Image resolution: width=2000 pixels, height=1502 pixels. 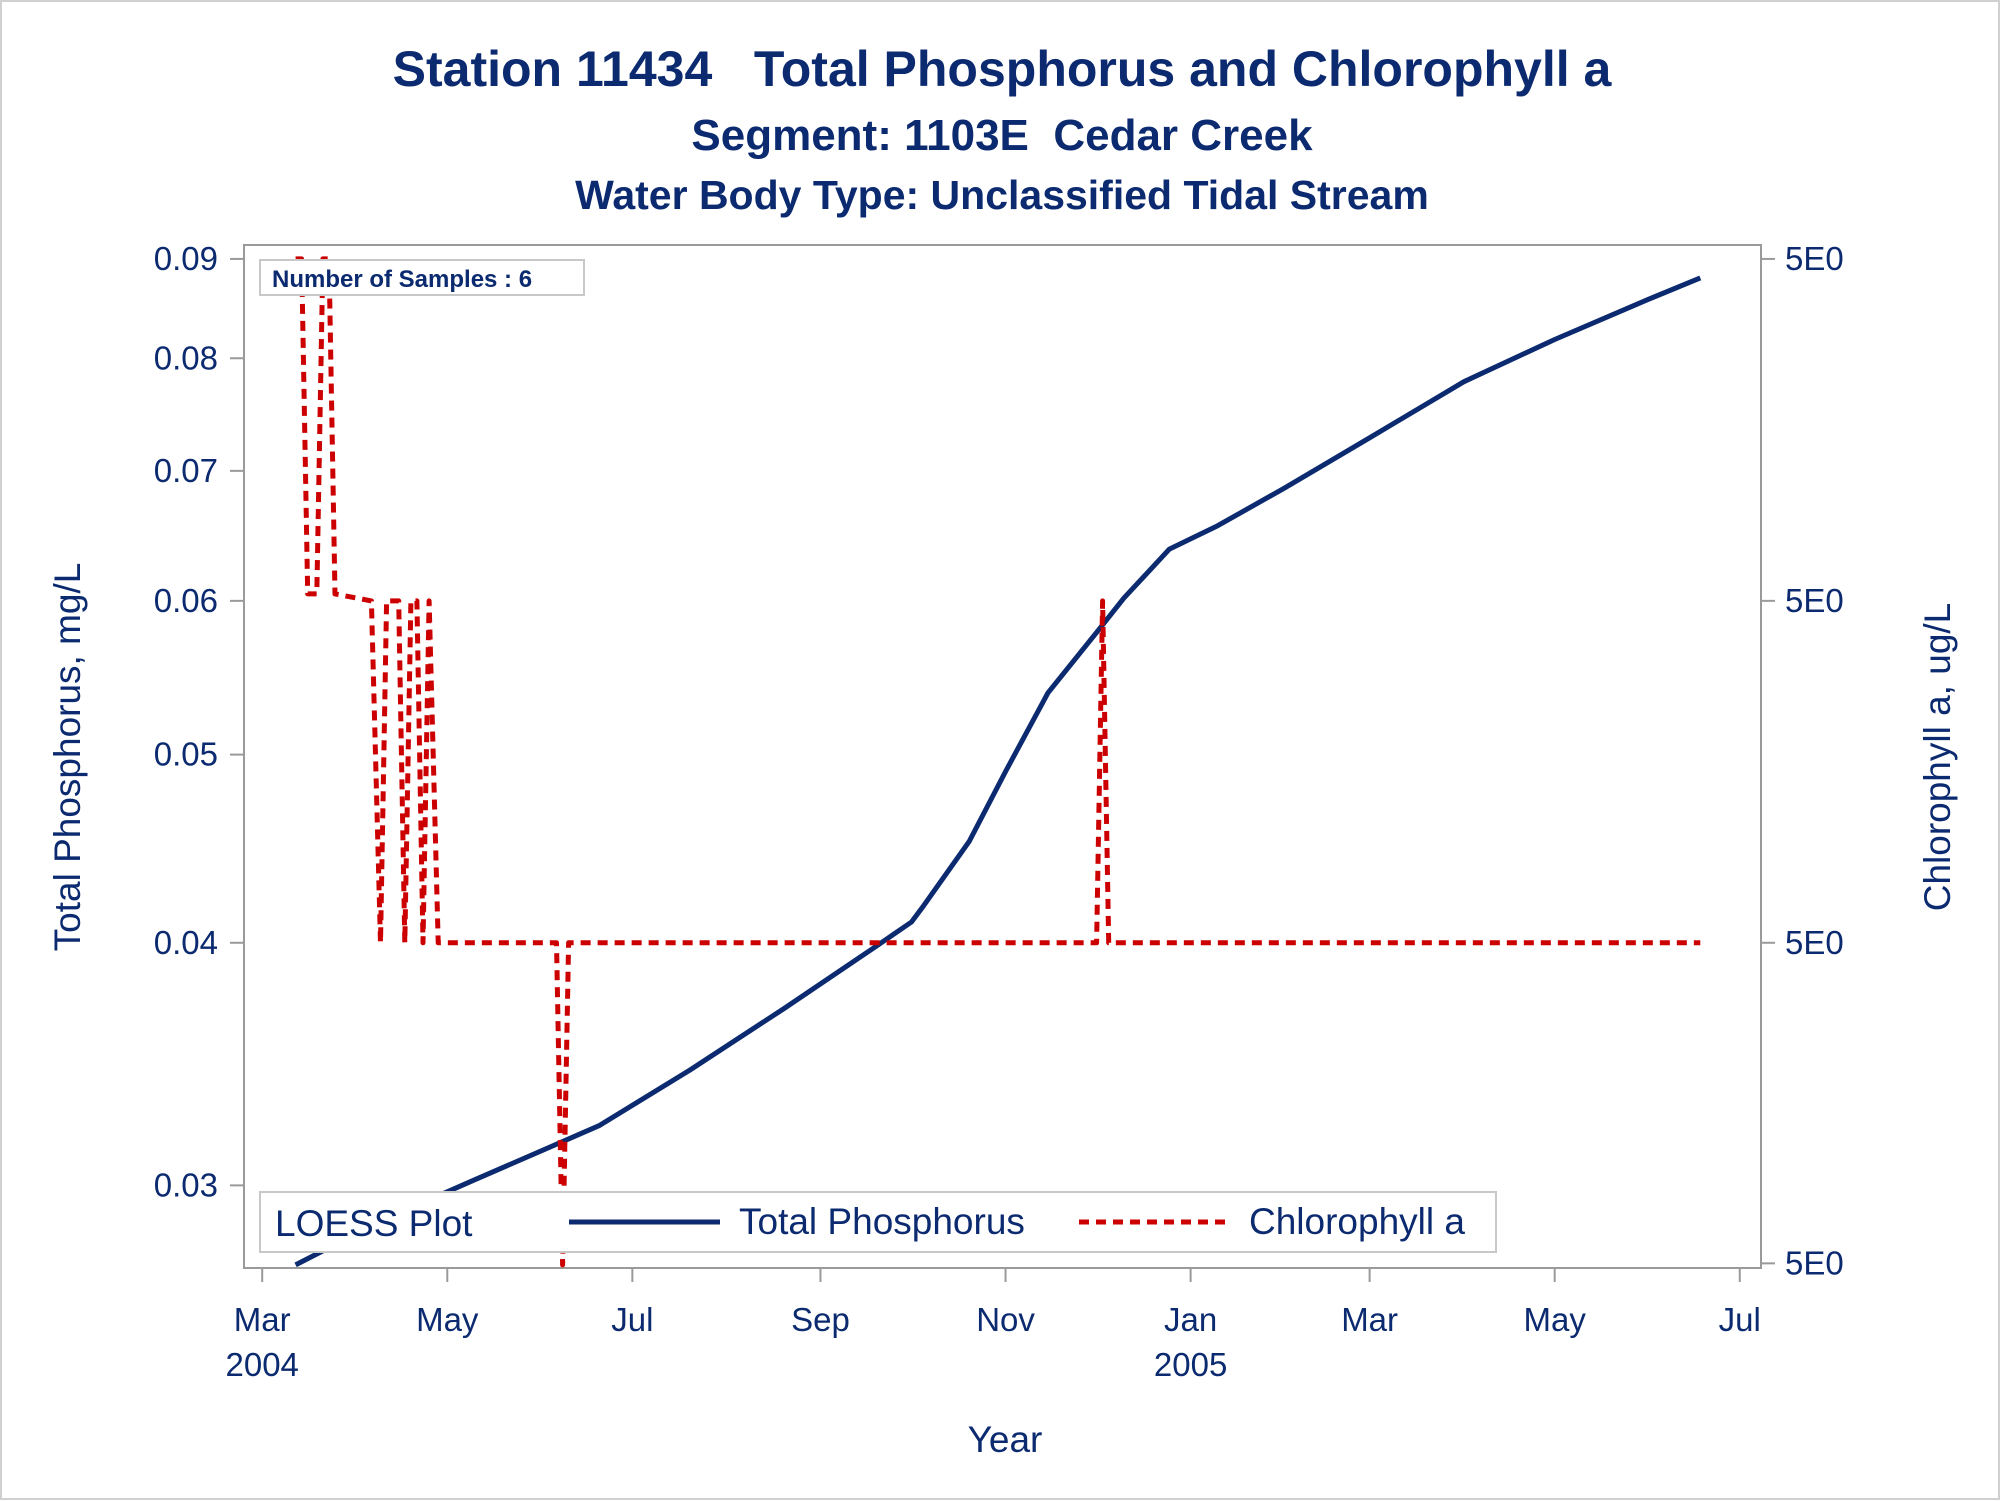 What do you see at coordinates (199, 721) in the screenshot?
I see `left-axis-ticks: 0.03 0.04 0.05 0.06 0.07 0.08 0.09` at bounding box center [199, 721].